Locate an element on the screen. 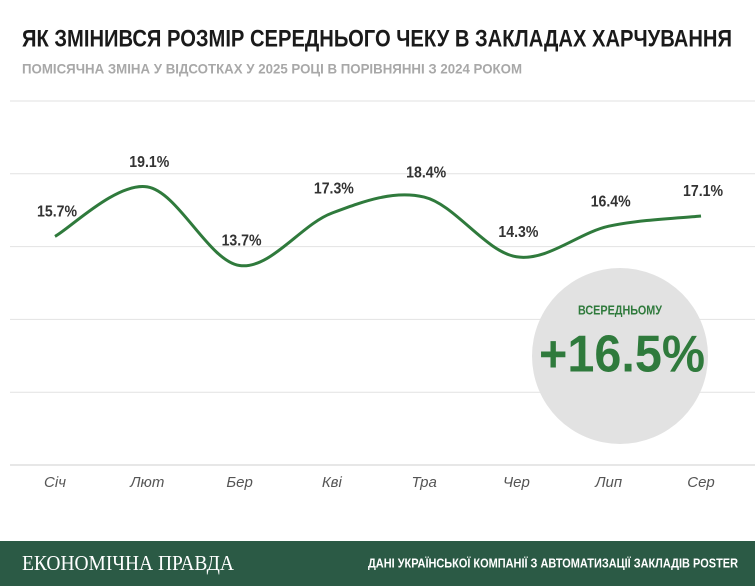 This screenshot has height=586, width=755. footer-band is located at coordinates (377, 563).